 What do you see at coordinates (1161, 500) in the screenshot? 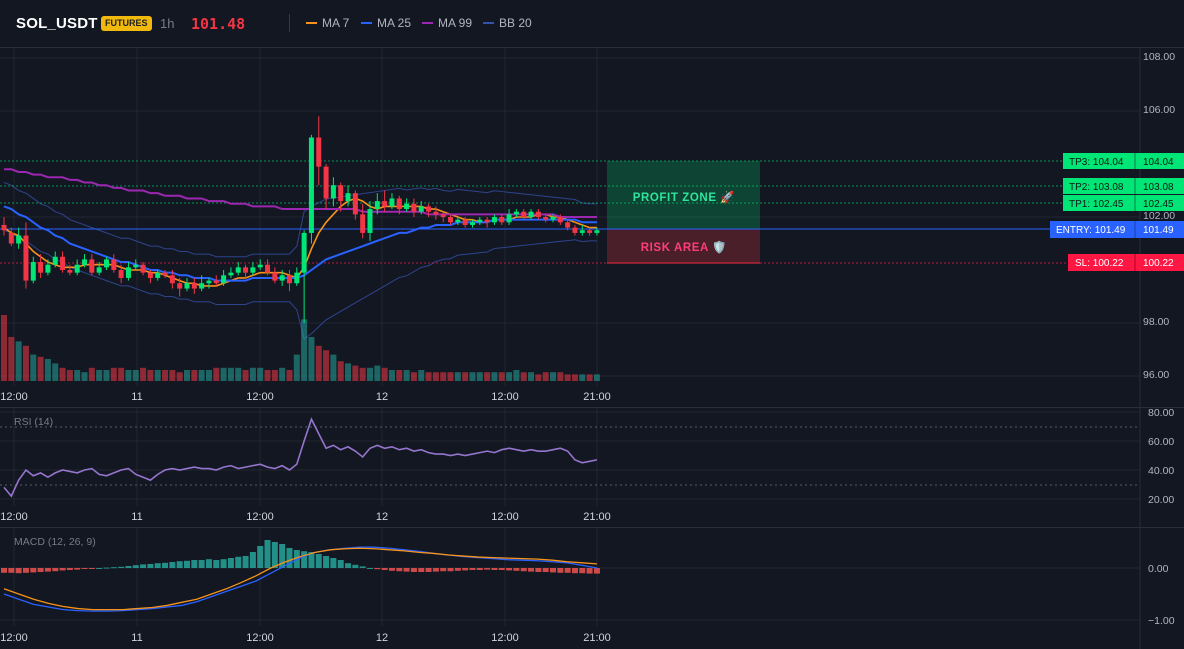
I see `rsi-tick: 20.00` at bounding box center [1161, 500].